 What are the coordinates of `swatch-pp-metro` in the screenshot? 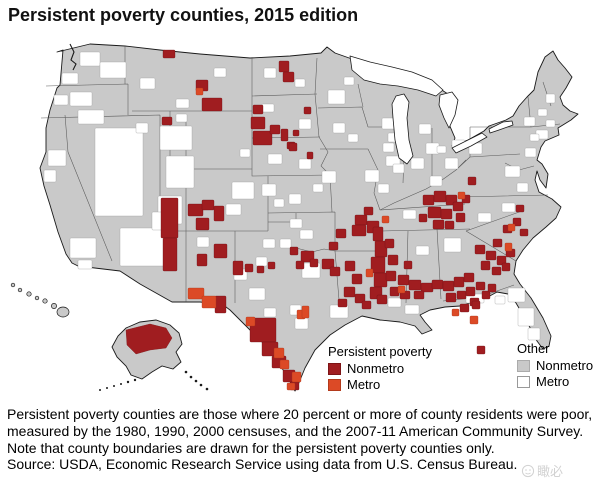 It's located at (334, 384).